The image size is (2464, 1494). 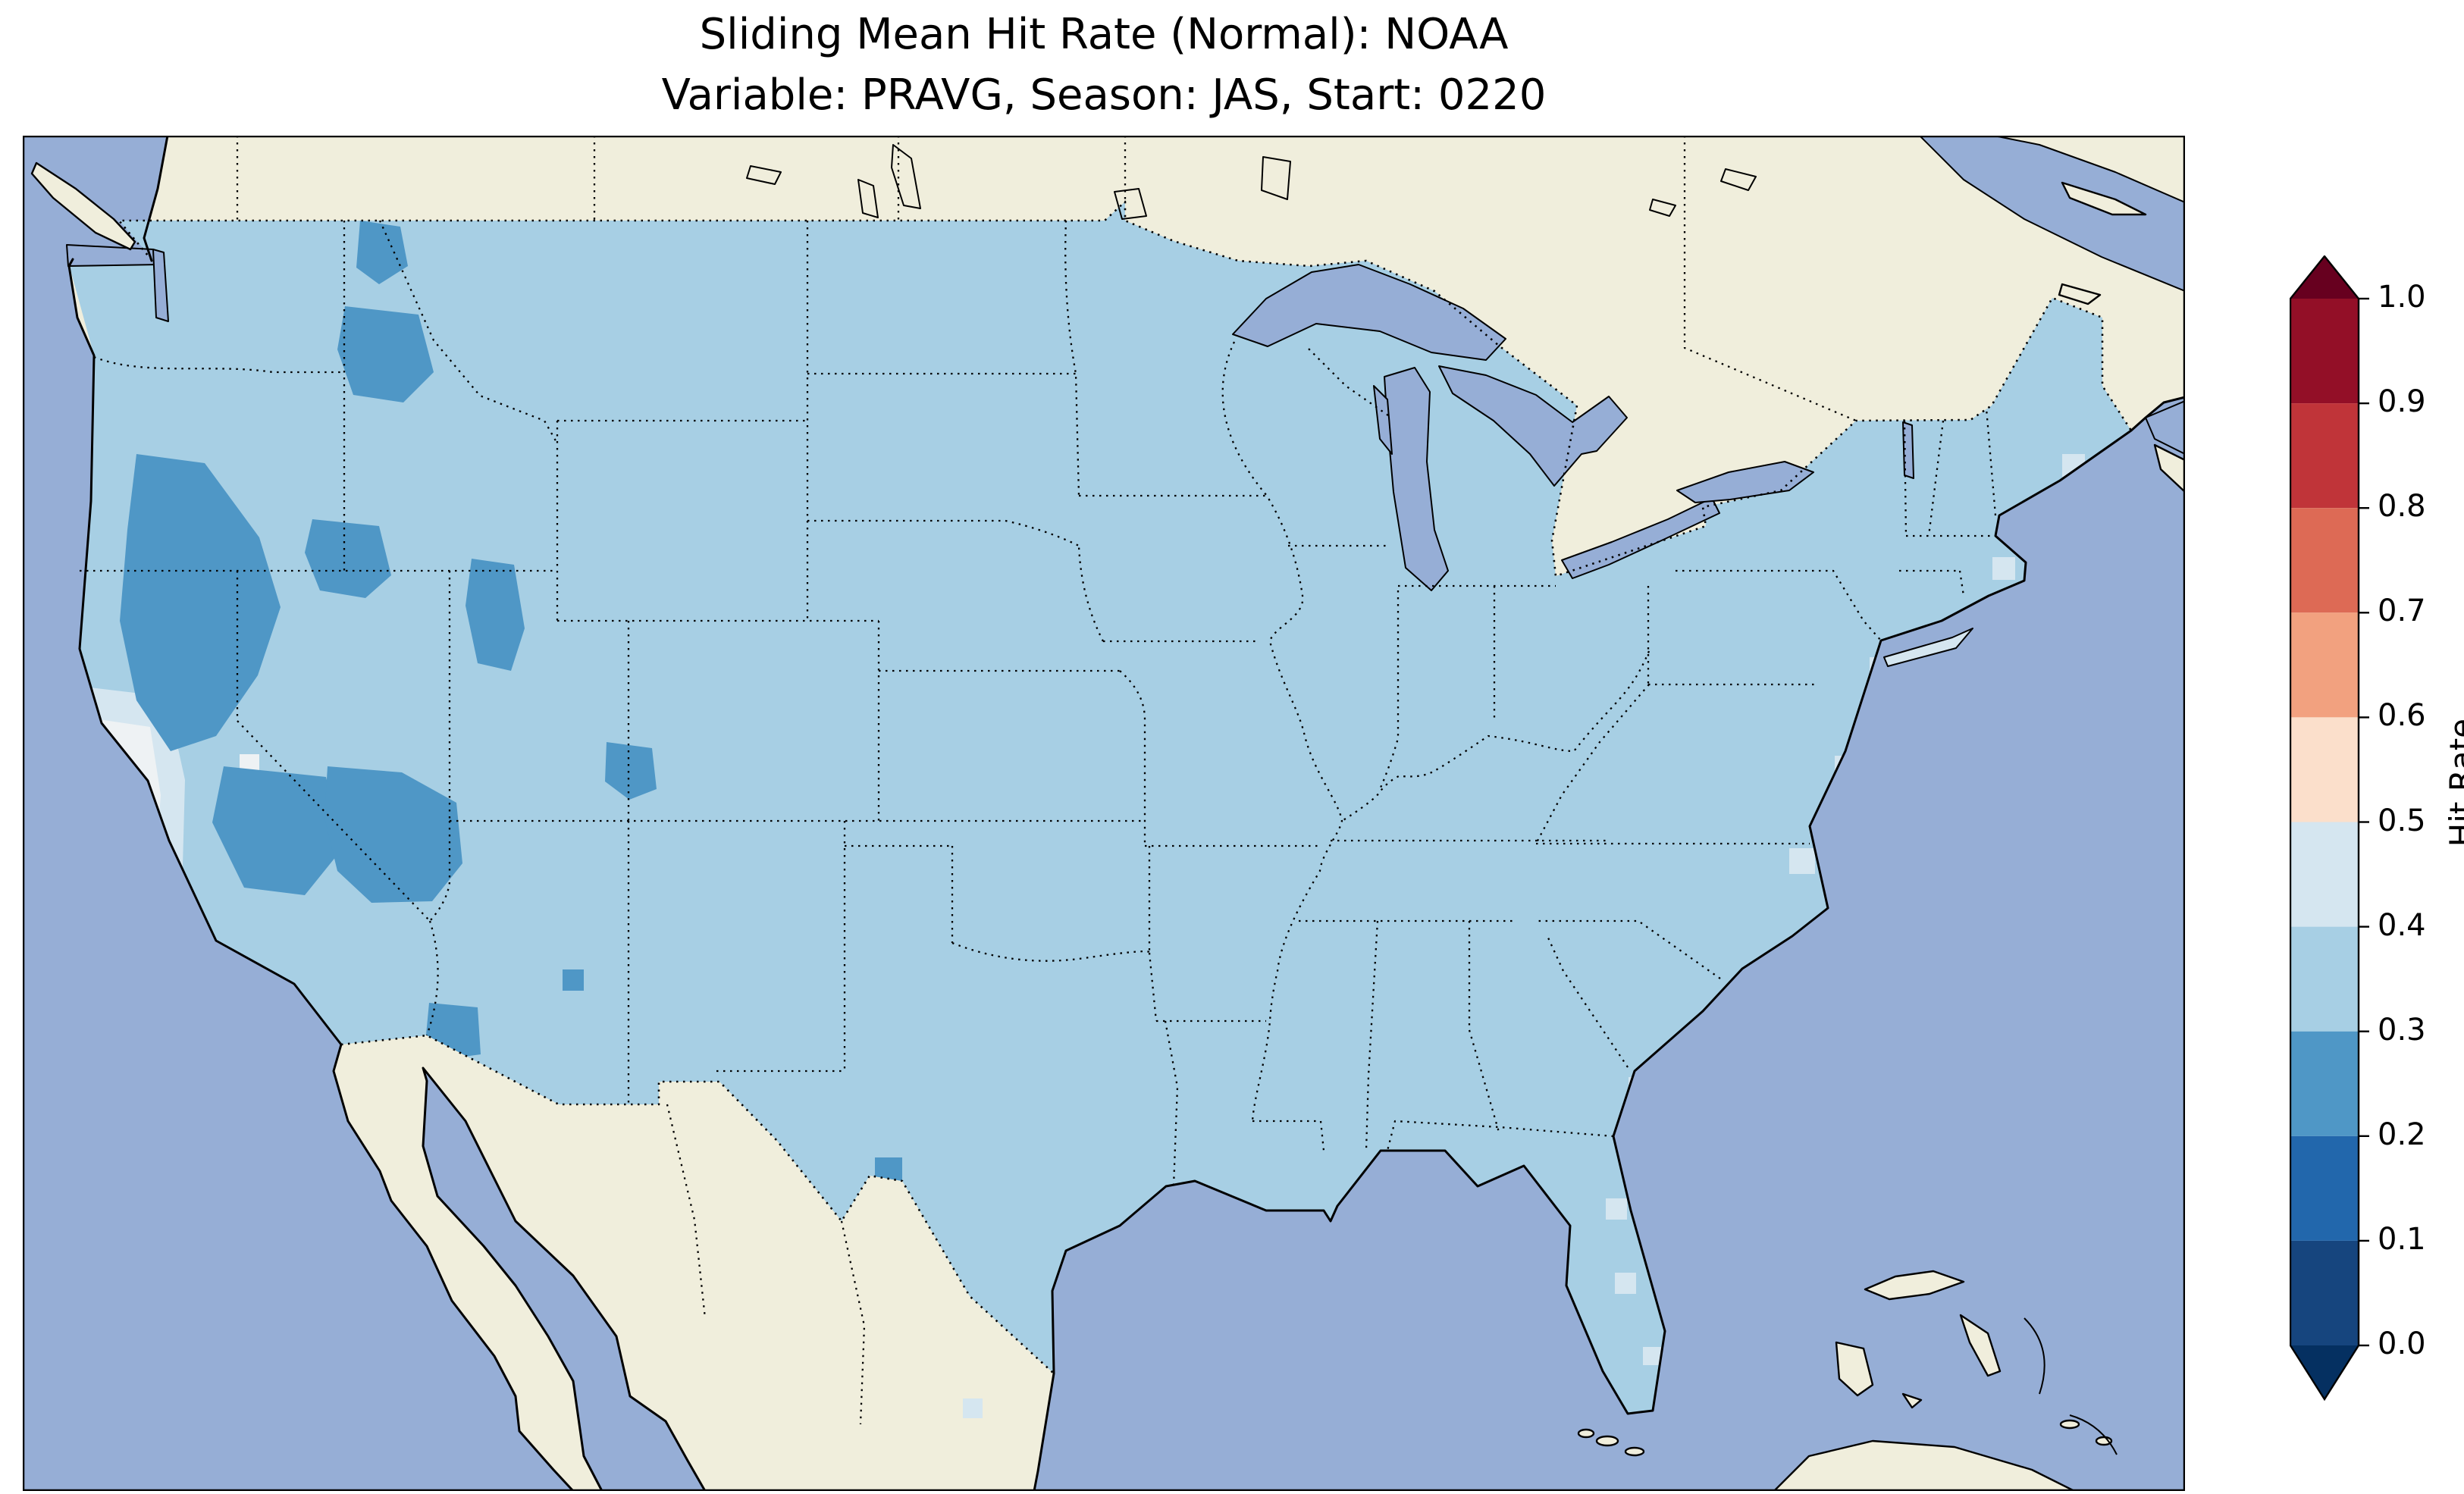 I want to click on colorbar-tick-label: 0.7, so click(x=2402, y=611).